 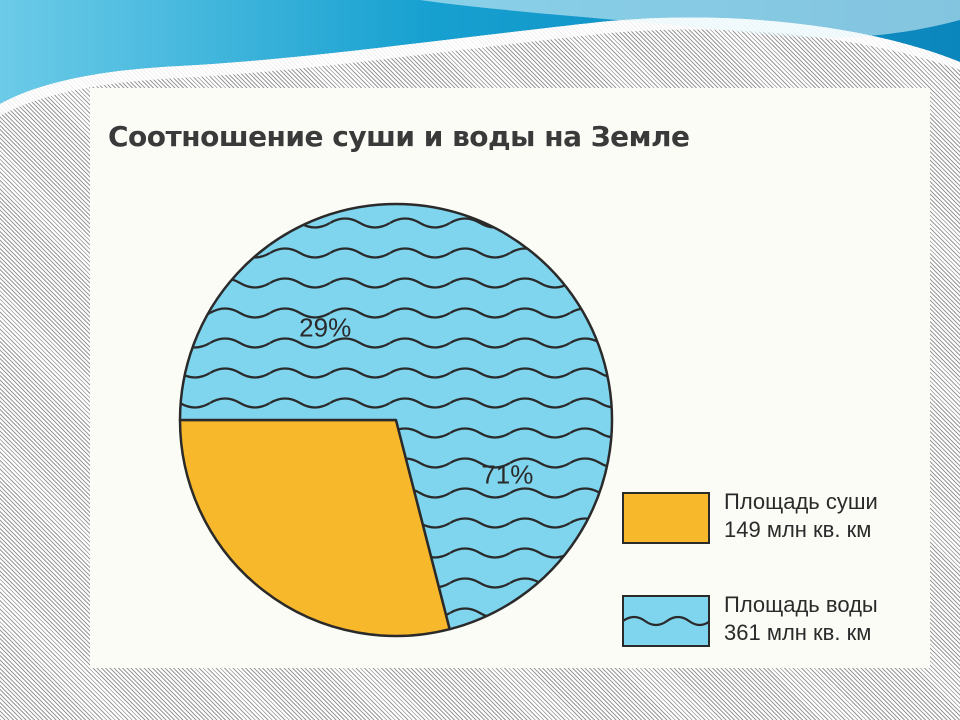 I want to click on legend-swatch-water, so click(x=666, y=621).